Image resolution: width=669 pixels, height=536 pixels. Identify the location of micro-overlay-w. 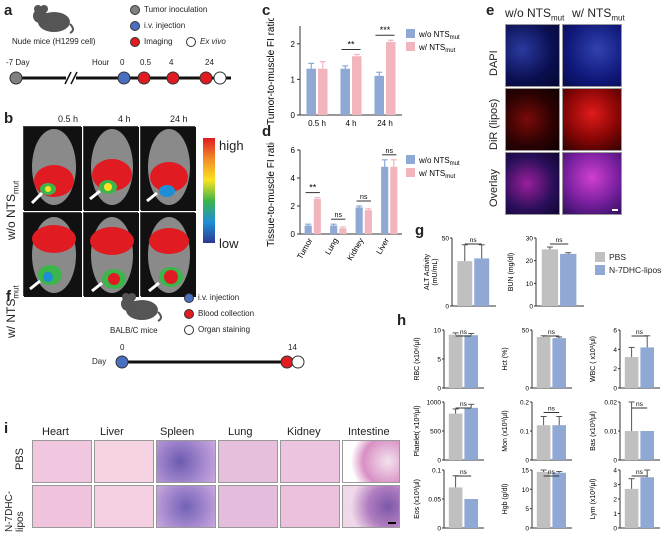
(592, 183).